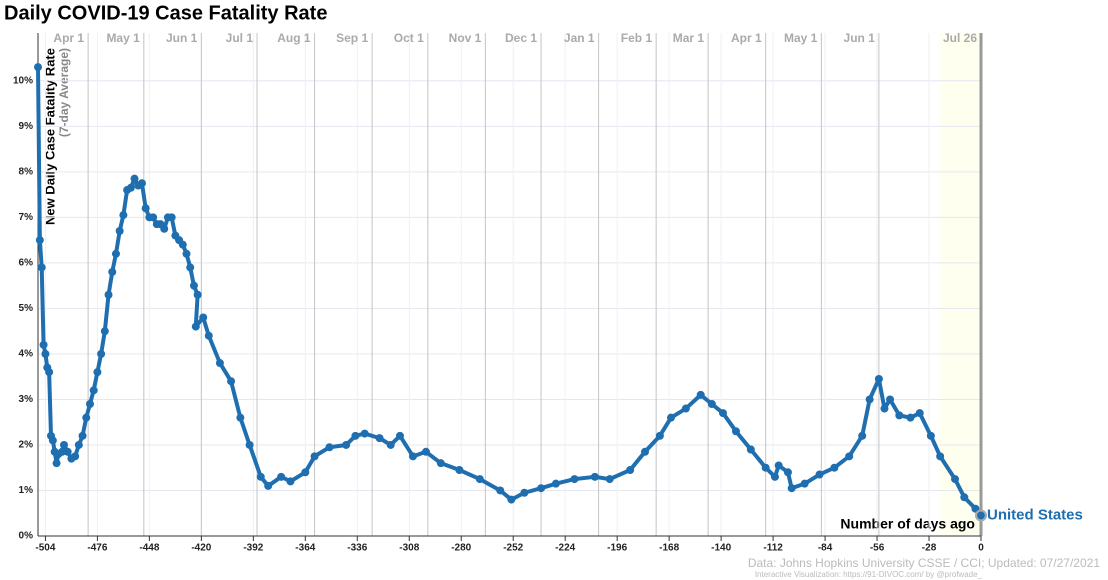  I want to click on y-tick-label: 6%, so click(26, 263).